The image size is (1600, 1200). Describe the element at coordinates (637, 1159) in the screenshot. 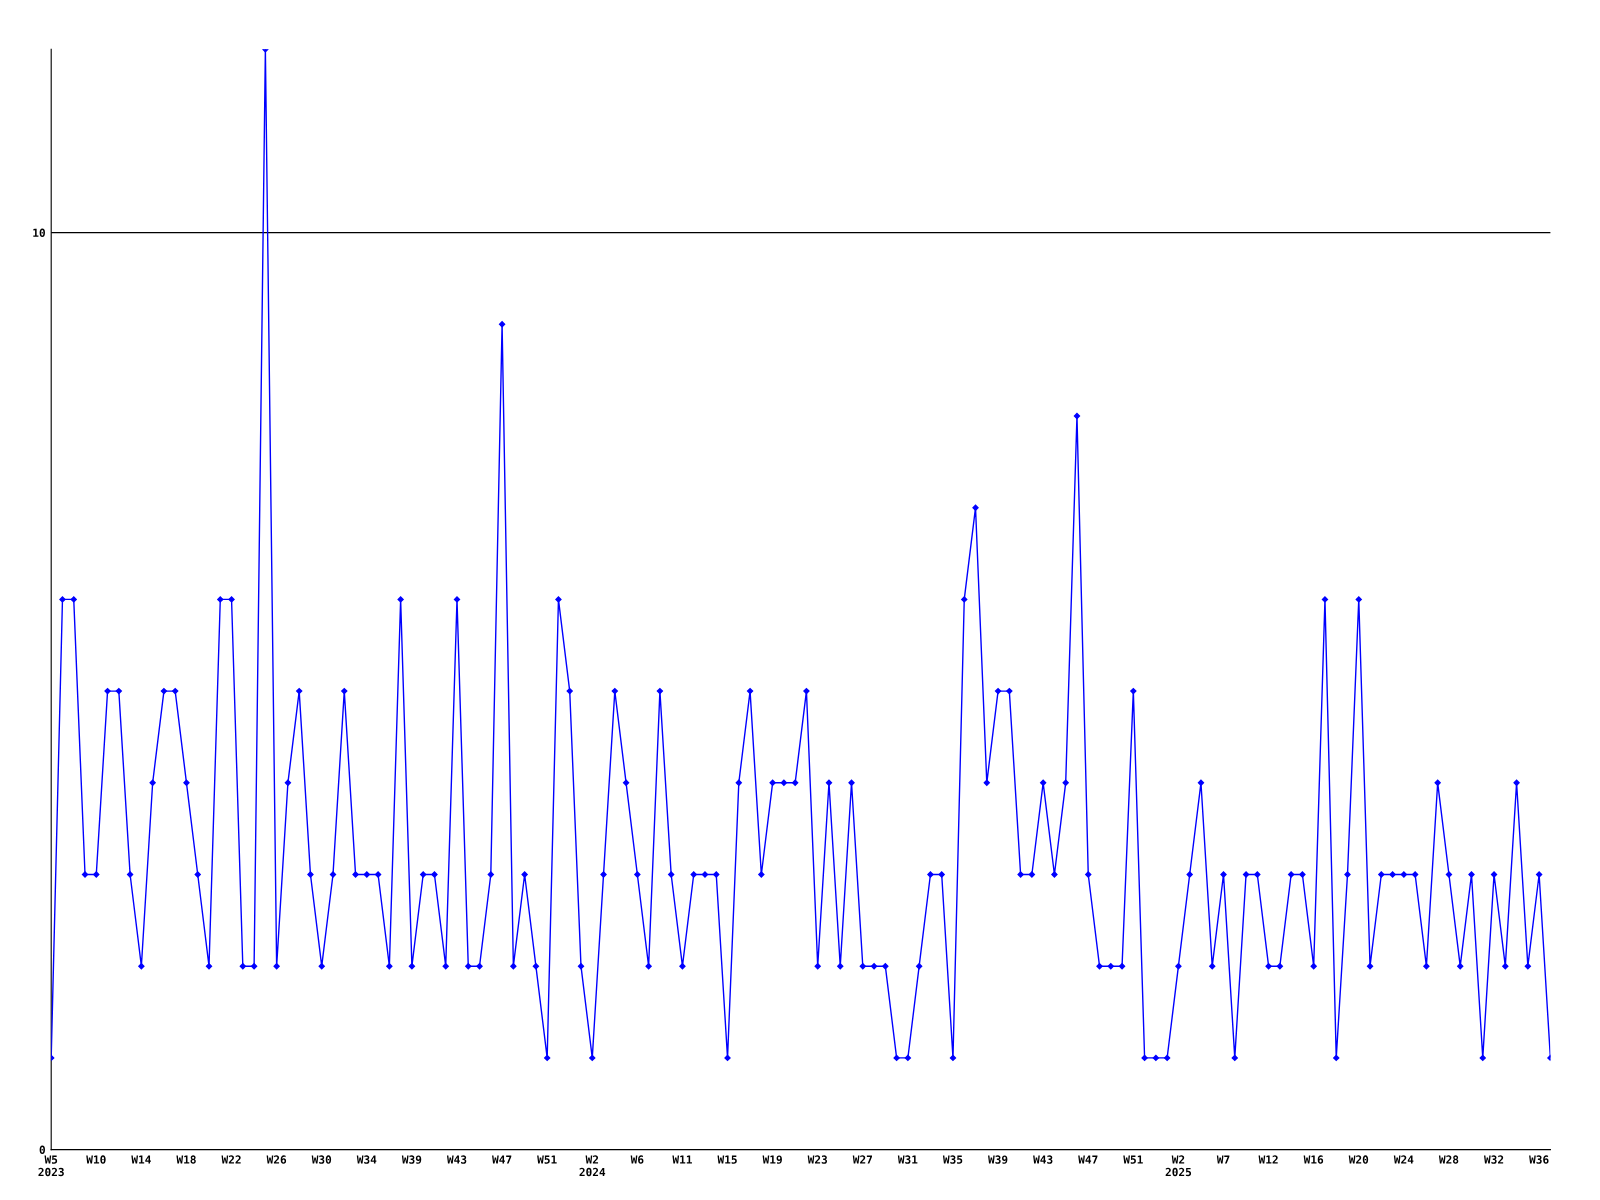

I see `x-tick-label: W6` at that location.